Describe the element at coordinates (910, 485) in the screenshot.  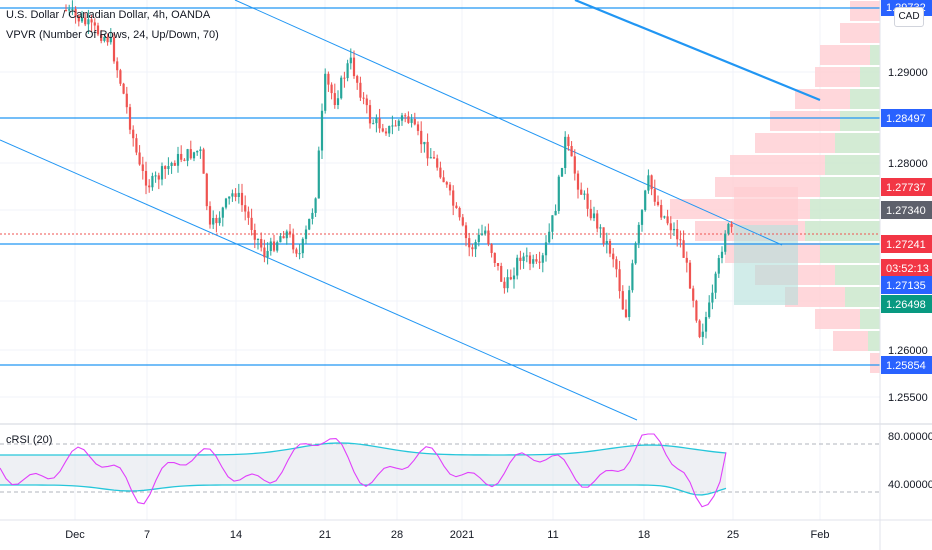
I see `crsi-tick-label: 40.00000` at that location.